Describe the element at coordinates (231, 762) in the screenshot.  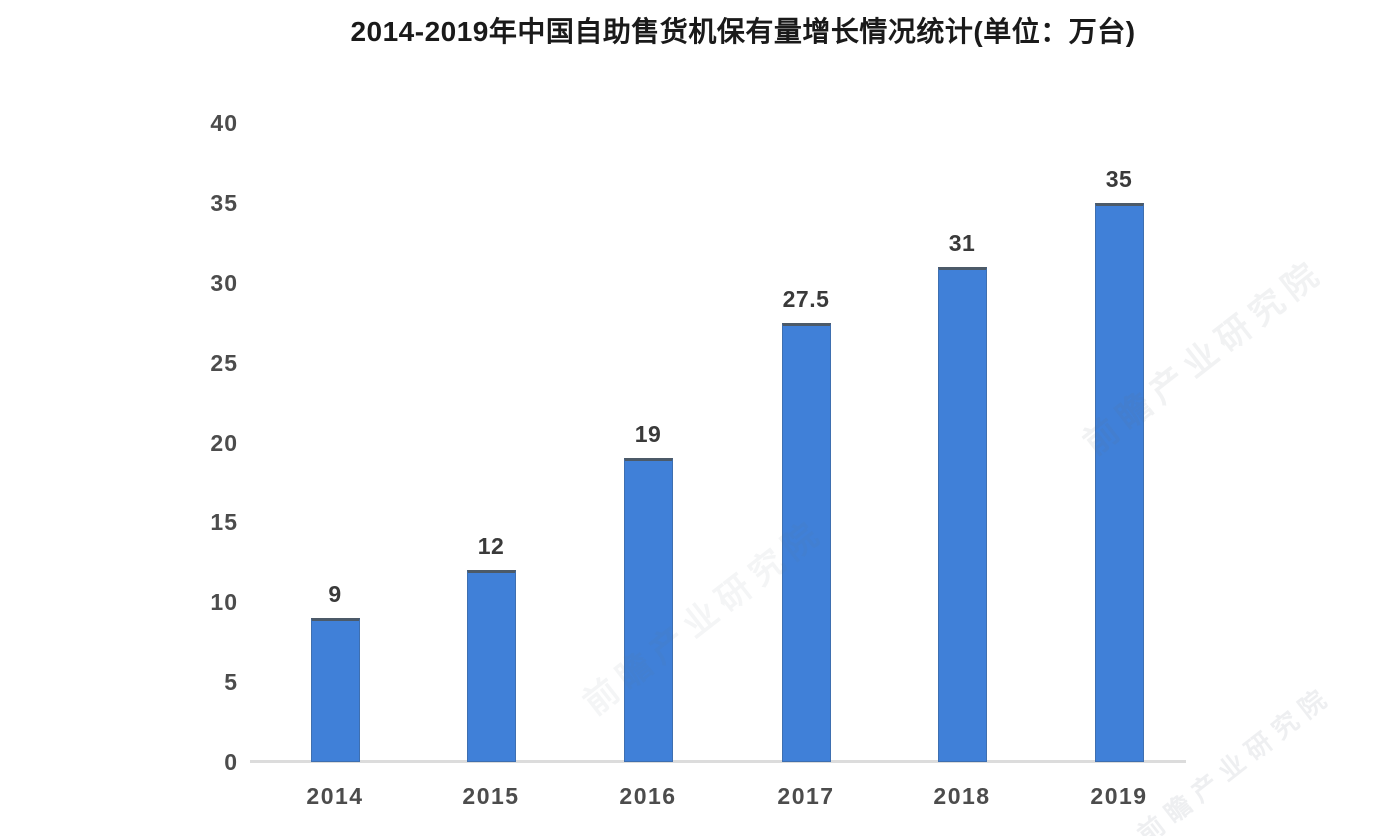
I see `y-axis-tick-label: 0` at that location.